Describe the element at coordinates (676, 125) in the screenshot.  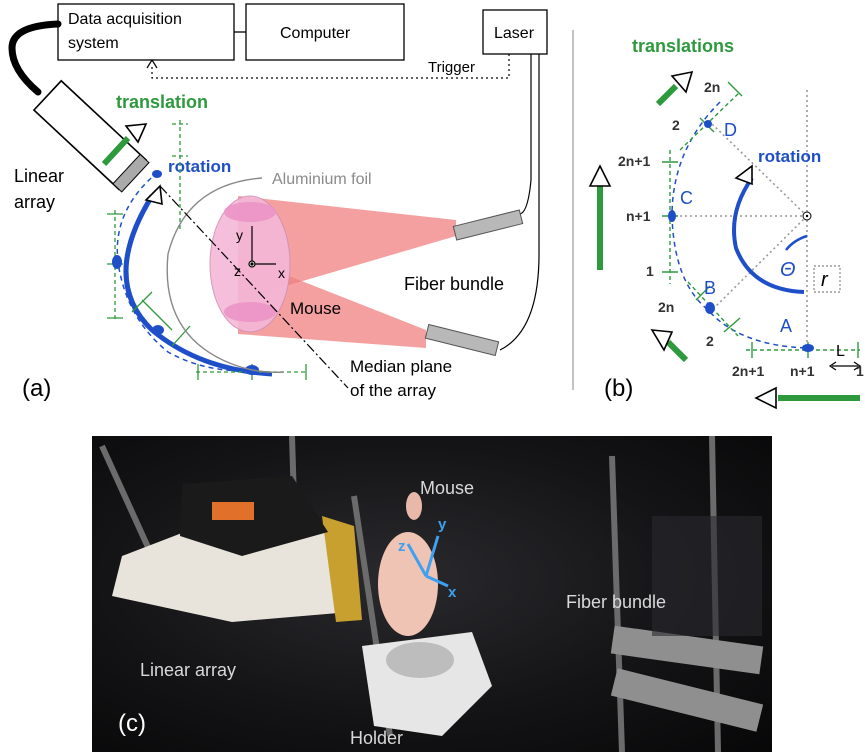
I see `tick-top-2: 2` at that location.